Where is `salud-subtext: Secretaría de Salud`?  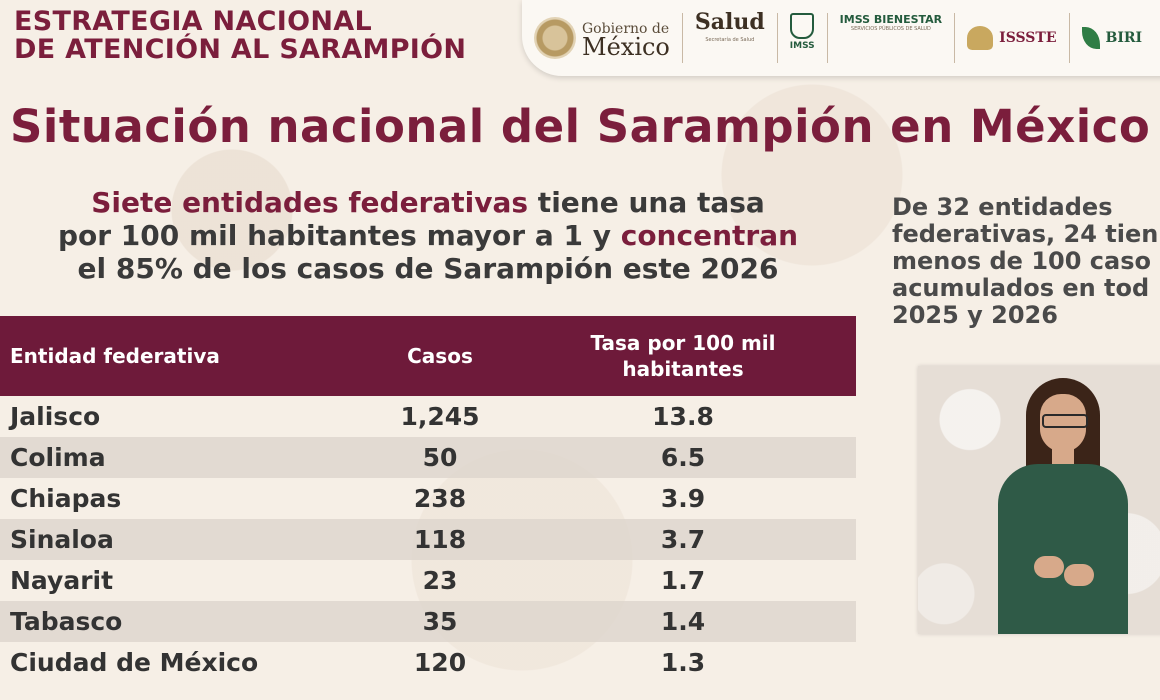
salud-subtext: Secretaría de Salud is located at coordinates (730, 40).